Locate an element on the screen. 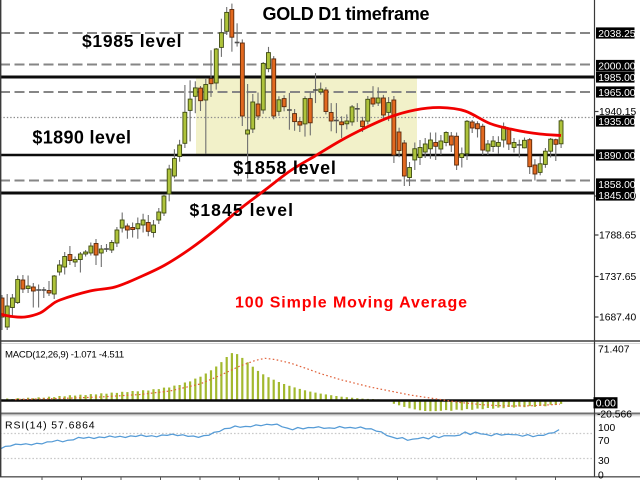  svg-text: 0.00 is located at coordinates (606, 404).